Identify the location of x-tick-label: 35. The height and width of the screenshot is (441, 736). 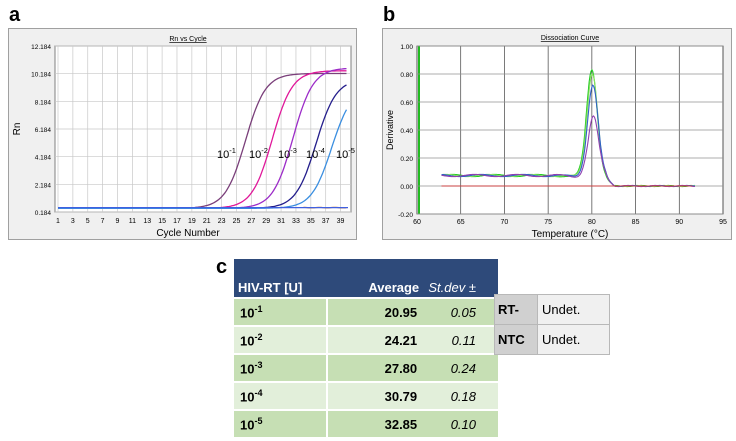
(311, 221).